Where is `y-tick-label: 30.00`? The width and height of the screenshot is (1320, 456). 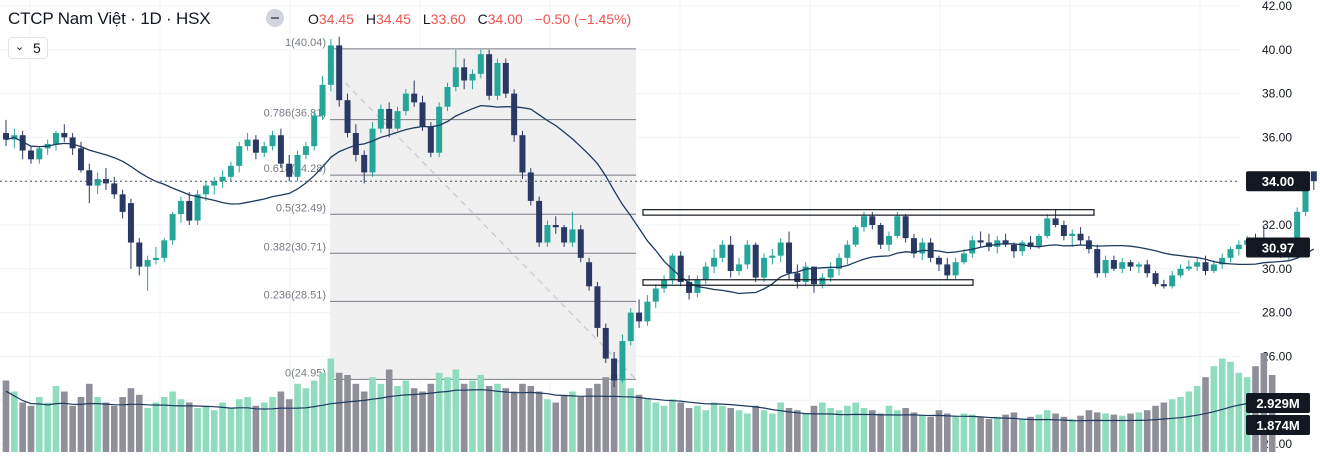 y-tick-label: 30.00 is located at coordinates (1277, 269).